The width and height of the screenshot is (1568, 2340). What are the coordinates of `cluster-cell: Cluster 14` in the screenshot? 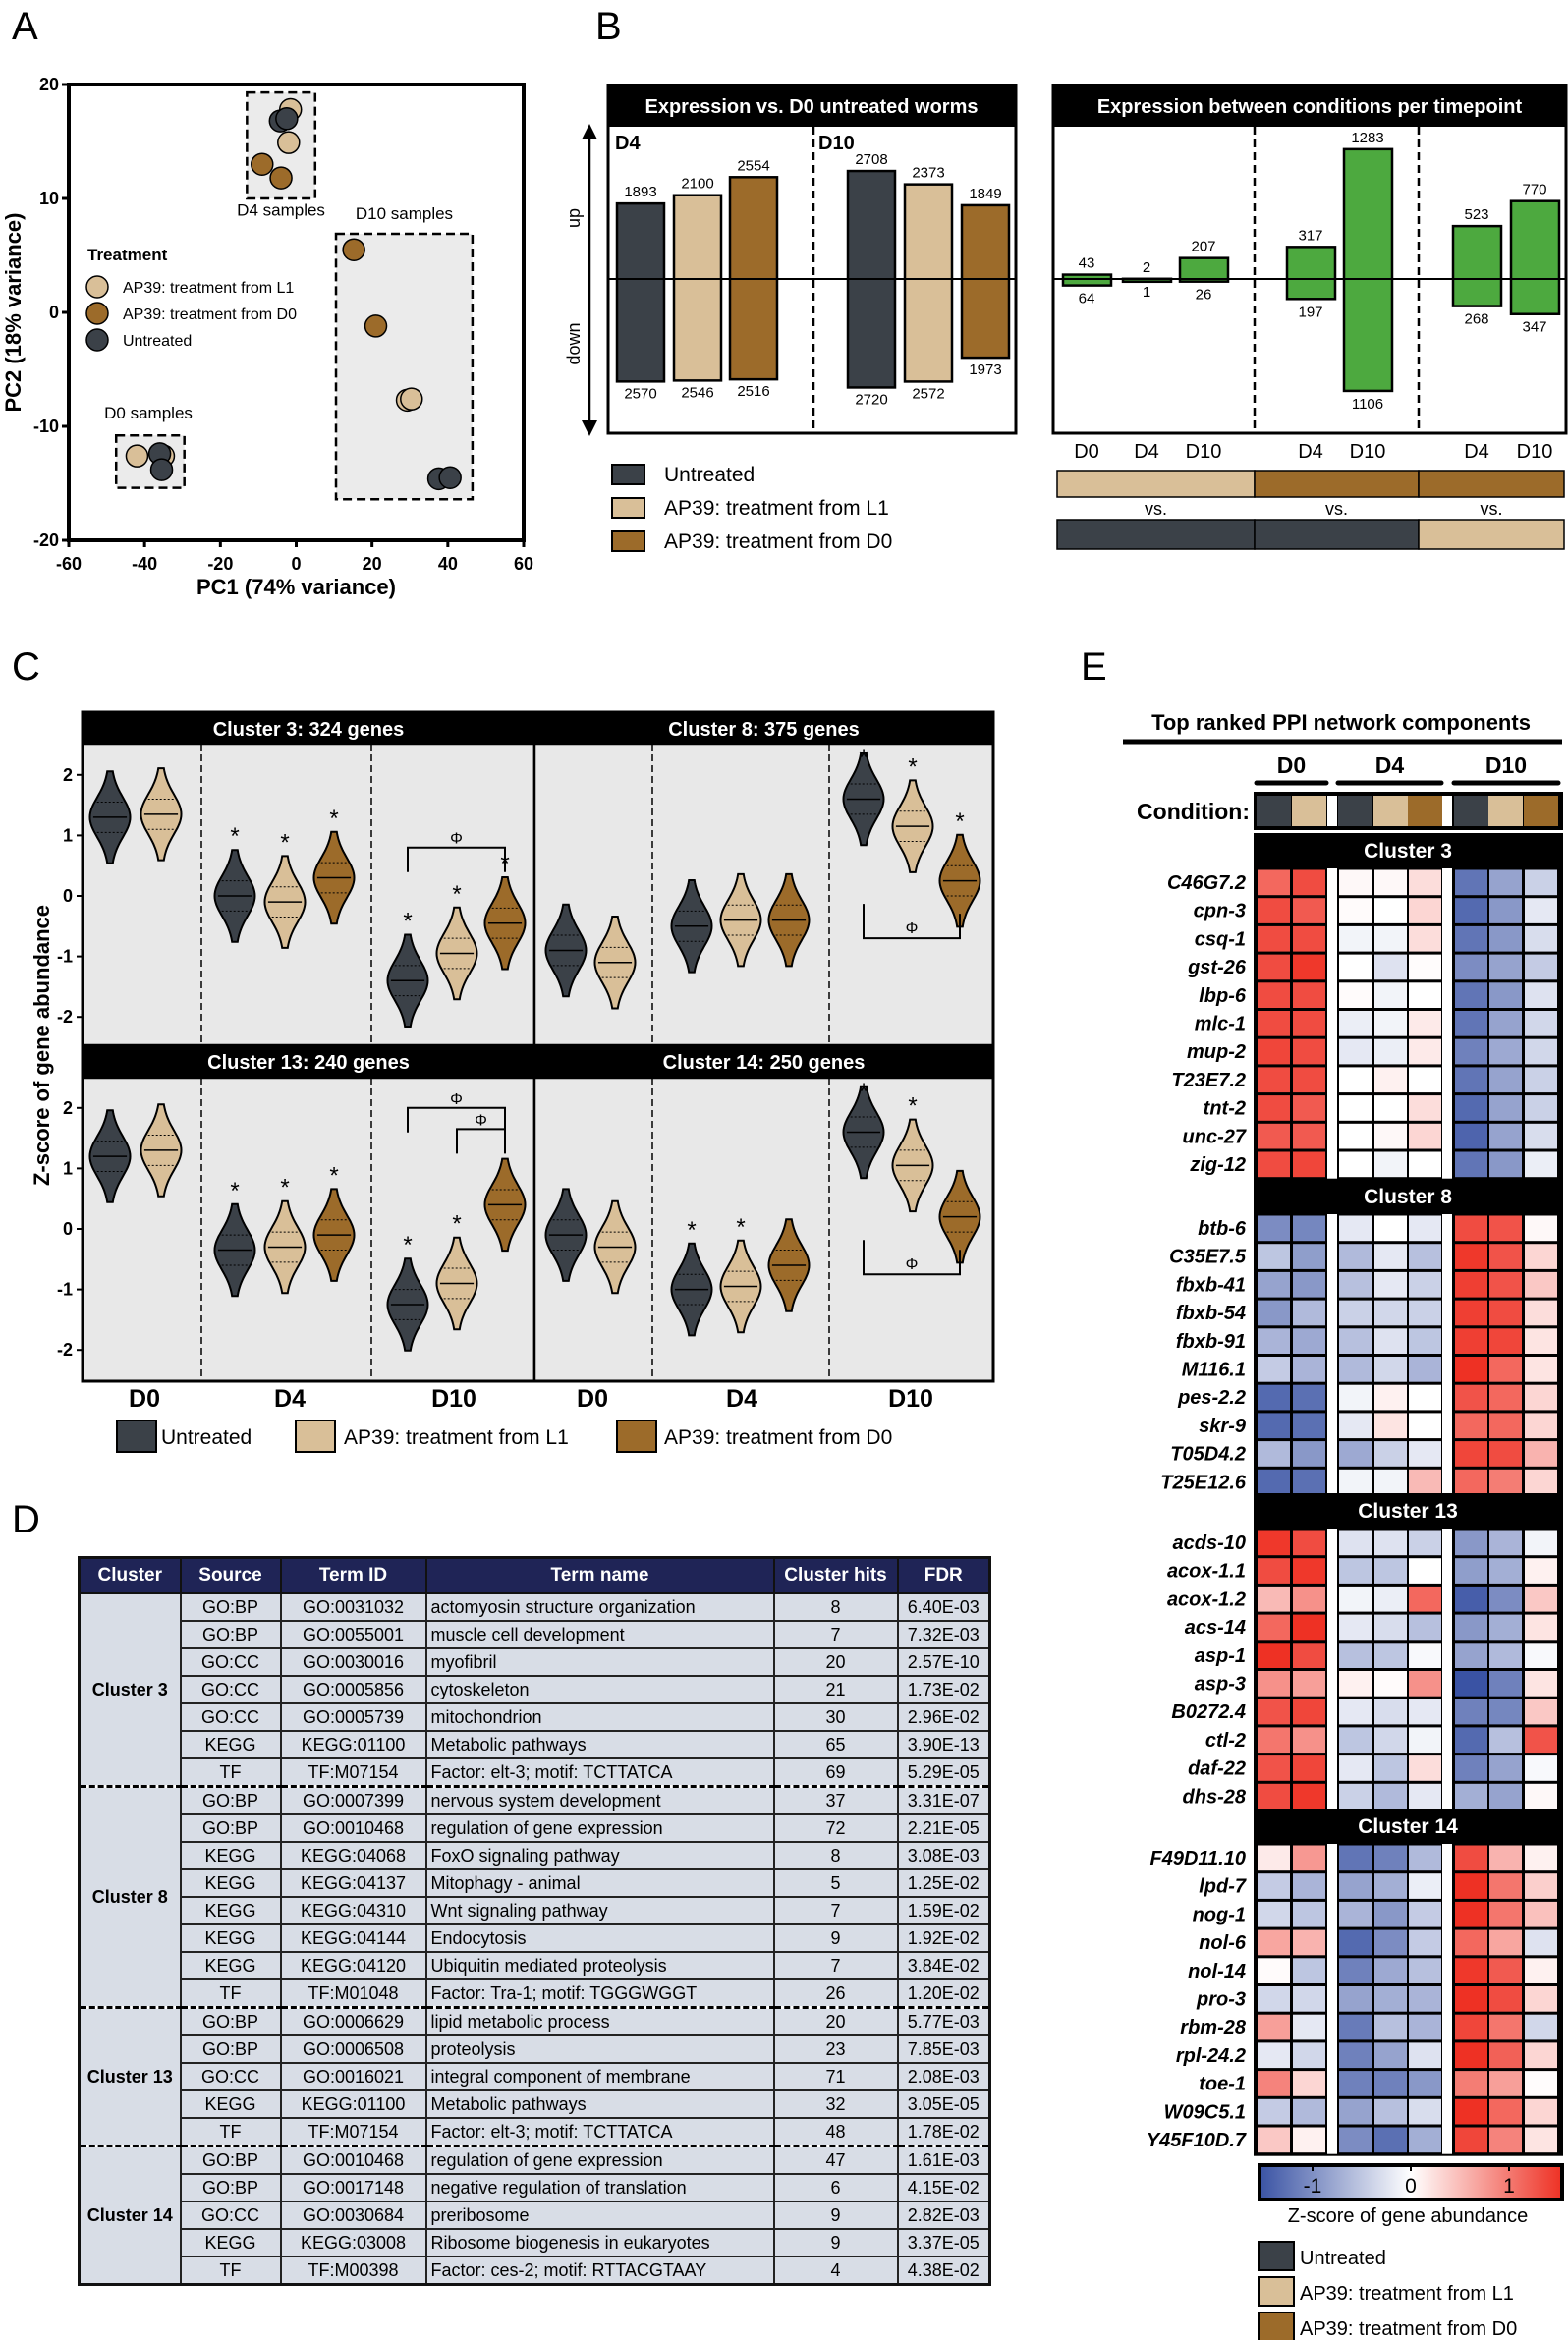 It's located at (130, 2215).